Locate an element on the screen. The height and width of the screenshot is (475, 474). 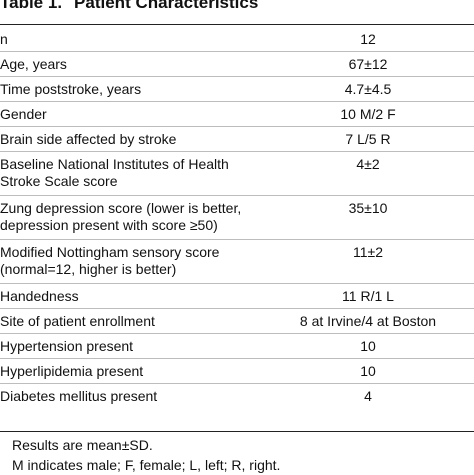
table-row: Brain side affected by stroke 7 L/5 R is located at coordinates (237, 139).